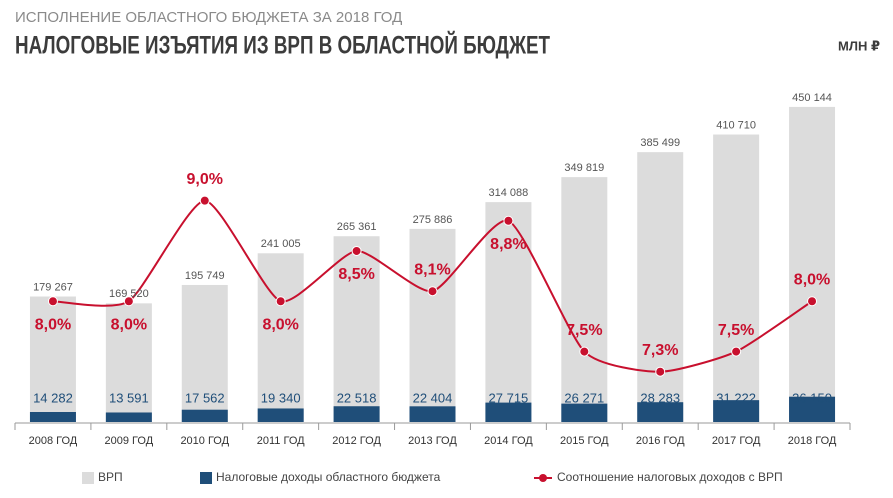 This screenshot has height=498, width=893. What do you see at coordinates (129, 441) in the screenshot?
I see `x-tick-label: 2009 ГОД` at bounding box center [129, 441].